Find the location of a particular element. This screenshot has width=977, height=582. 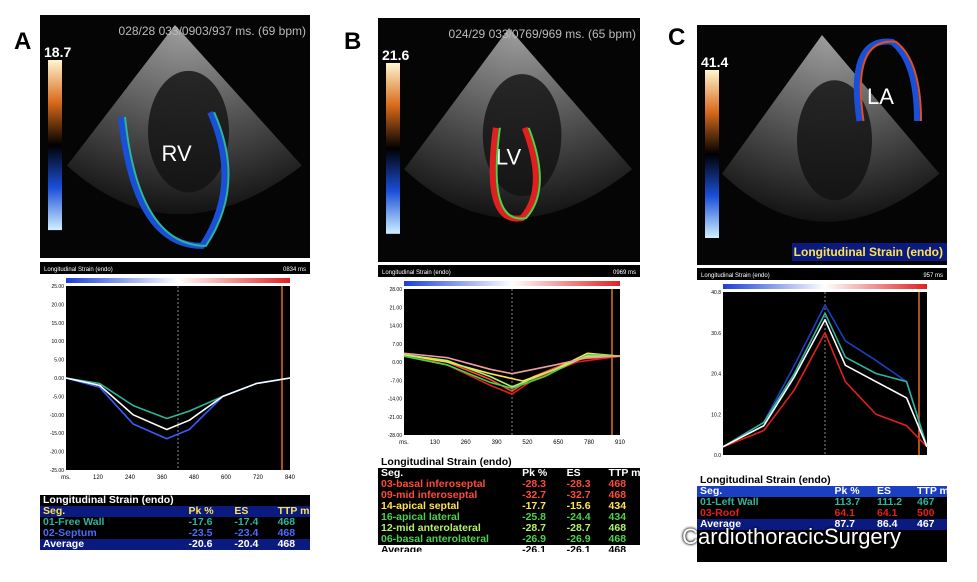

cell: 87.7 is located at coordinates (844, 524).